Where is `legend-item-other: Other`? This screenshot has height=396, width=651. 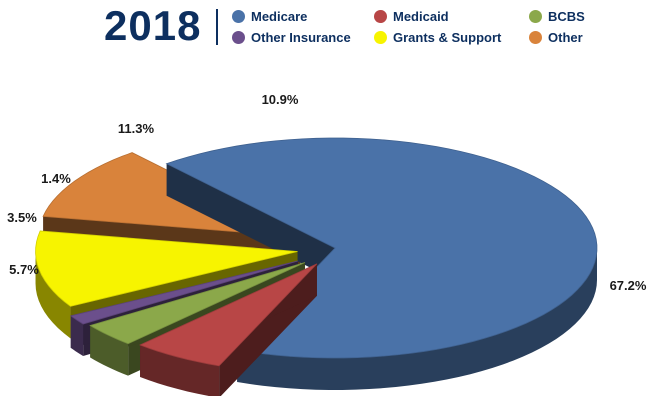
legend-item-other: Other is located at coordinates (556, 37).